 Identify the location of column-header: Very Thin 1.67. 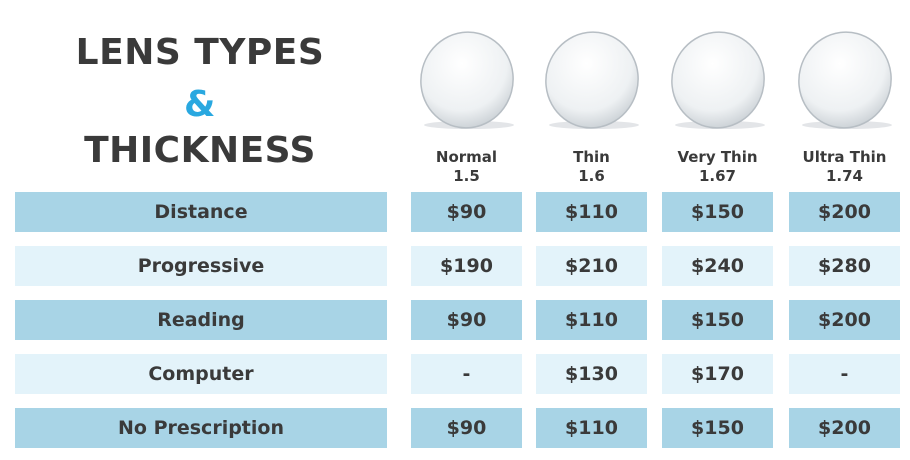
(717, 167).